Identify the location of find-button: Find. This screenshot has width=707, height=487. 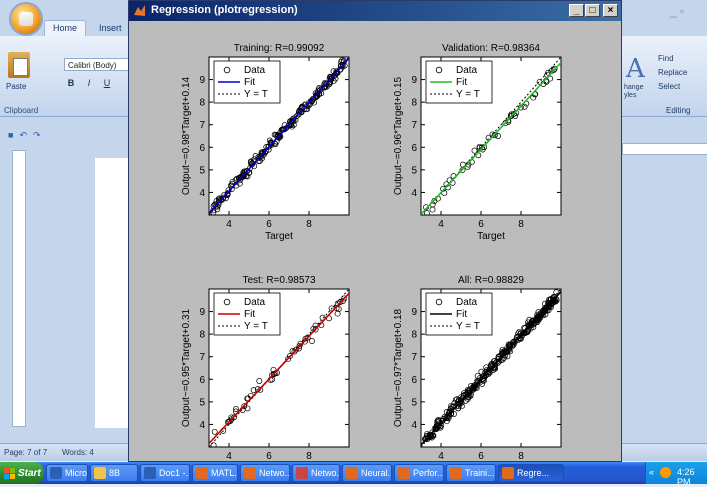
(666, 58).